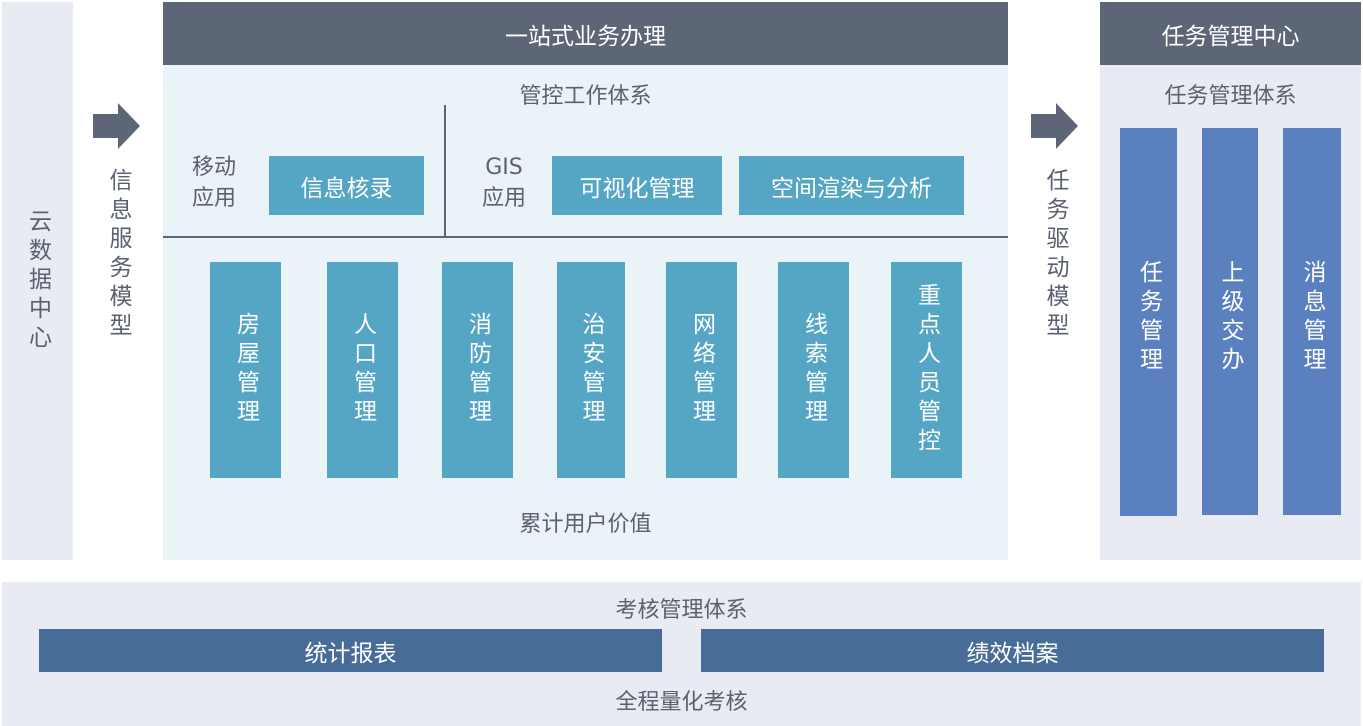  Describe the element at coordinates (1230, 33) in the screenshot. I see `task-center-header: 任务管理中心` at that location.